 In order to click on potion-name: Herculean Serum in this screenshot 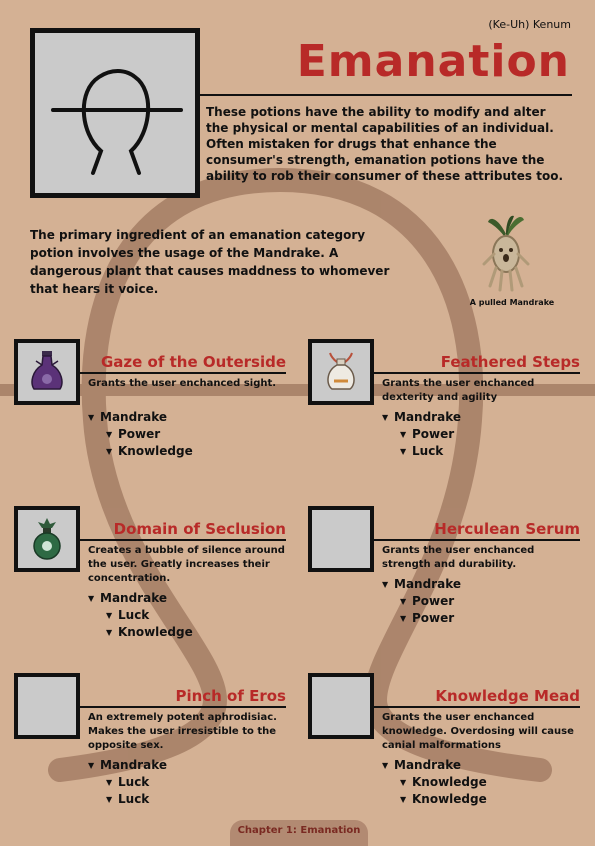, I will do `click(507, 529)`.